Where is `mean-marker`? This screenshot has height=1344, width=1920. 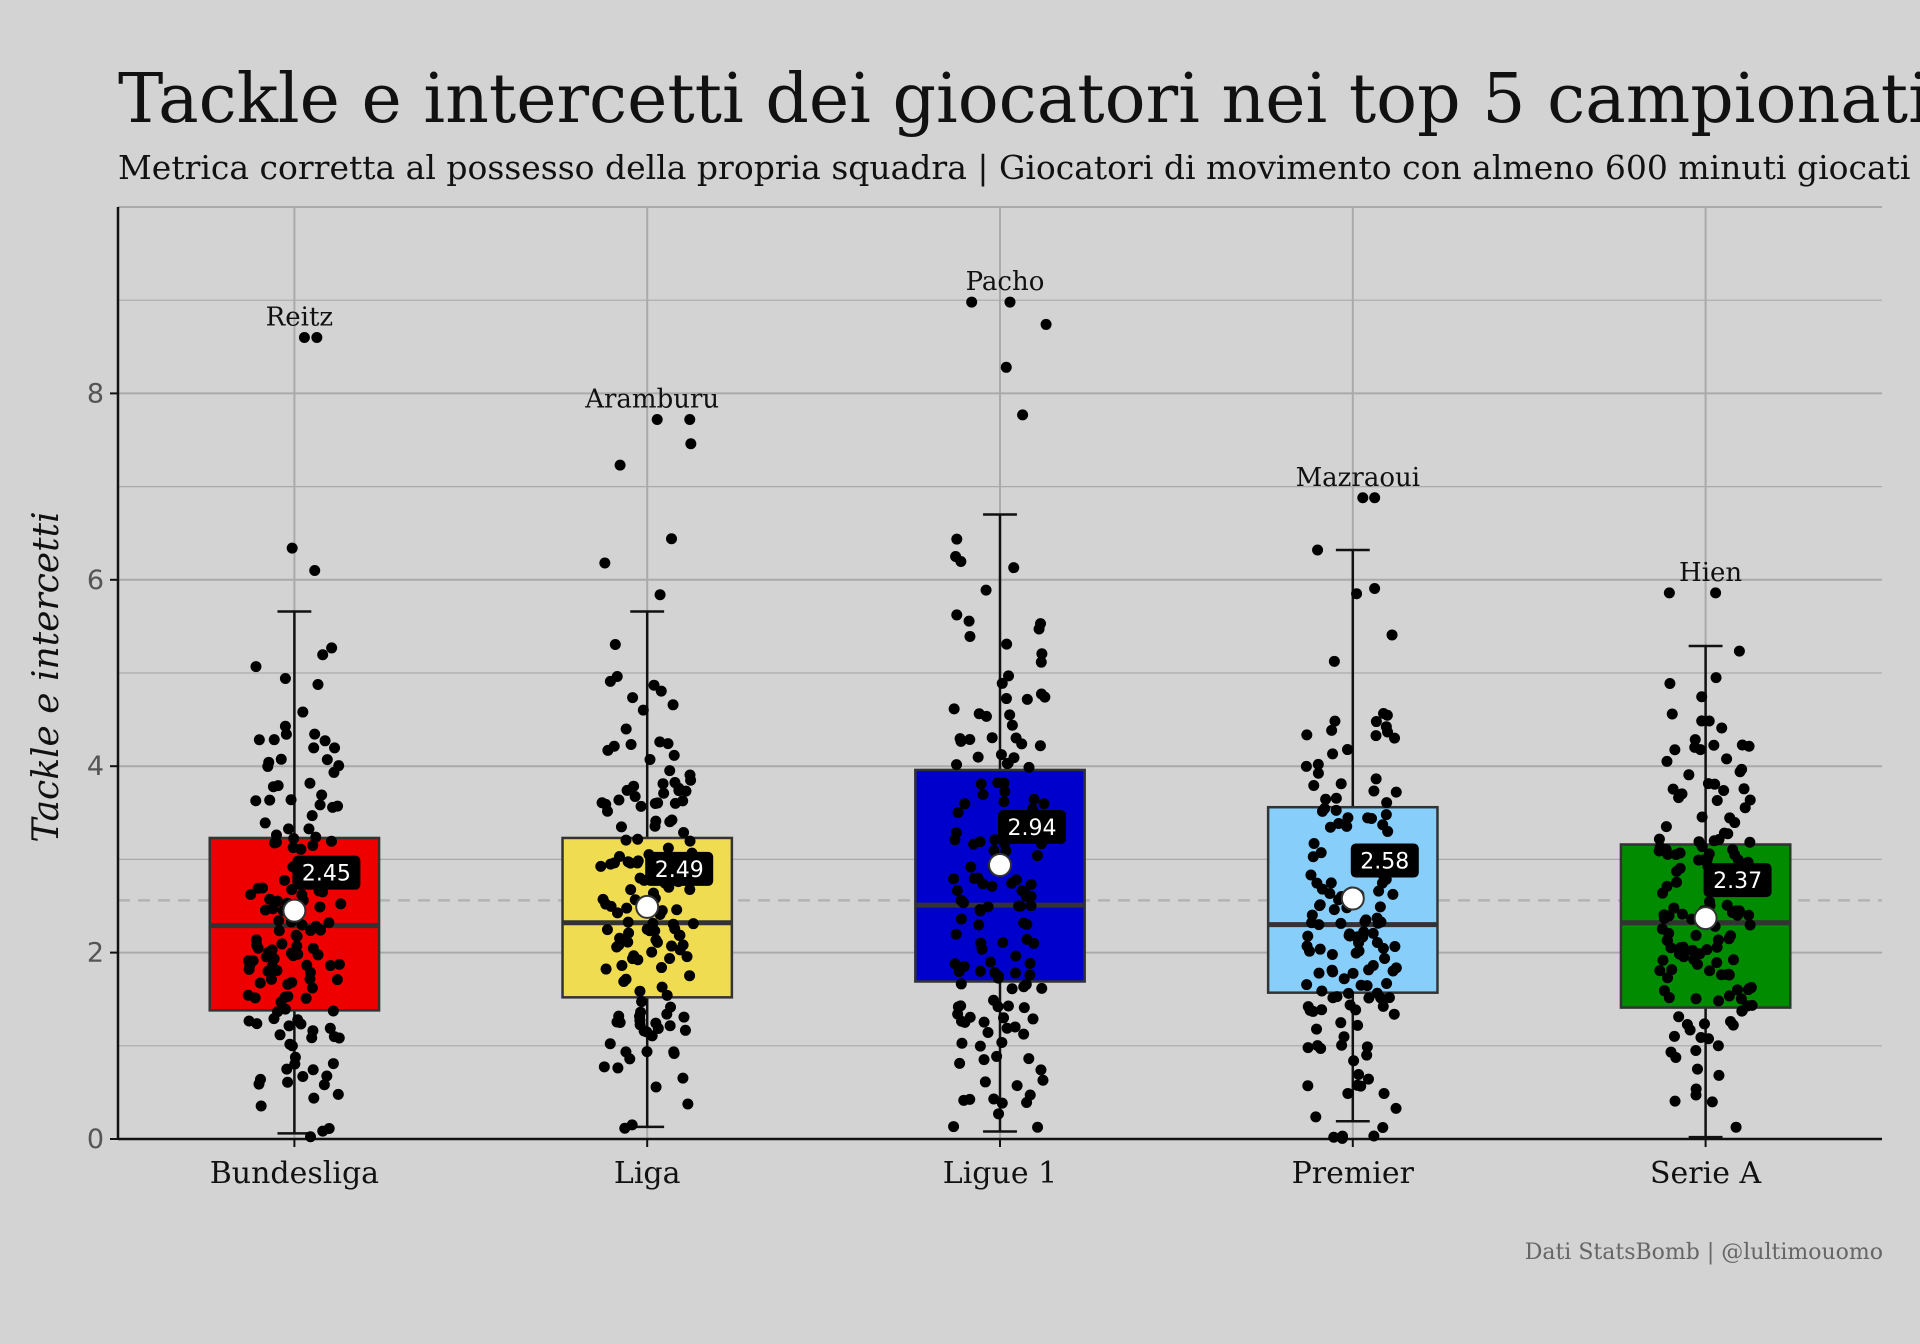
mean-marker is located at coordinates (1352, 898).